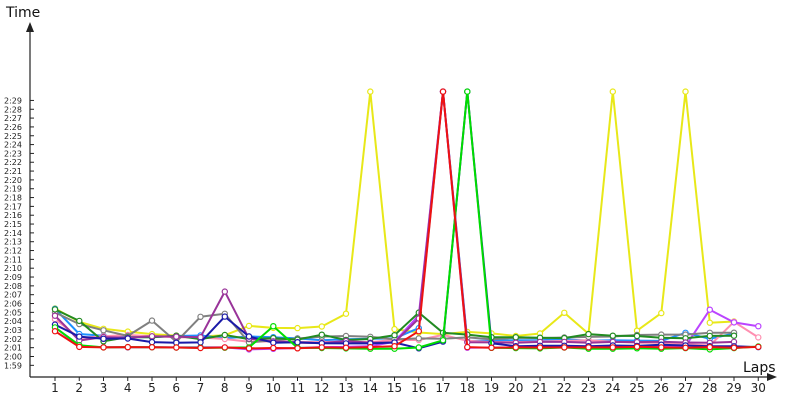 This screenshot has width=800, height=400. What do you see at coordinates (13, 242) in the screenshot?
I see `y-tick-label: 2:13` at bounding box center [13, 242].